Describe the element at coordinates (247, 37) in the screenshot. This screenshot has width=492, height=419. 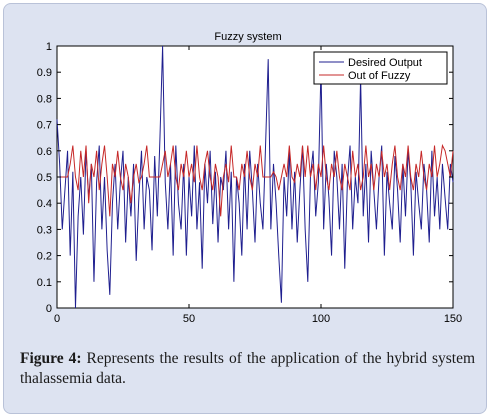
I see `chart-title: Fuzzy system` at that location.